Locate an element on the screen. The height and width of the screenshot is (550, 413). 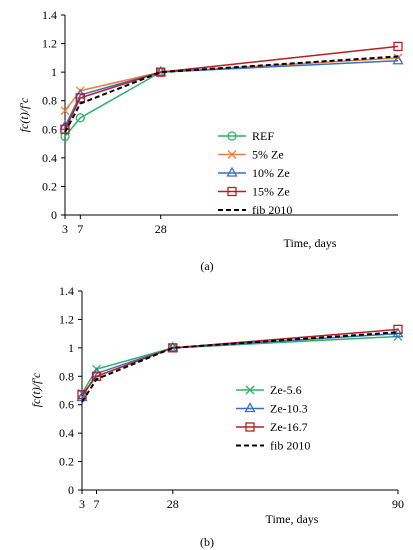
x-tick-label: 90 is located at coordinates (398, 504).